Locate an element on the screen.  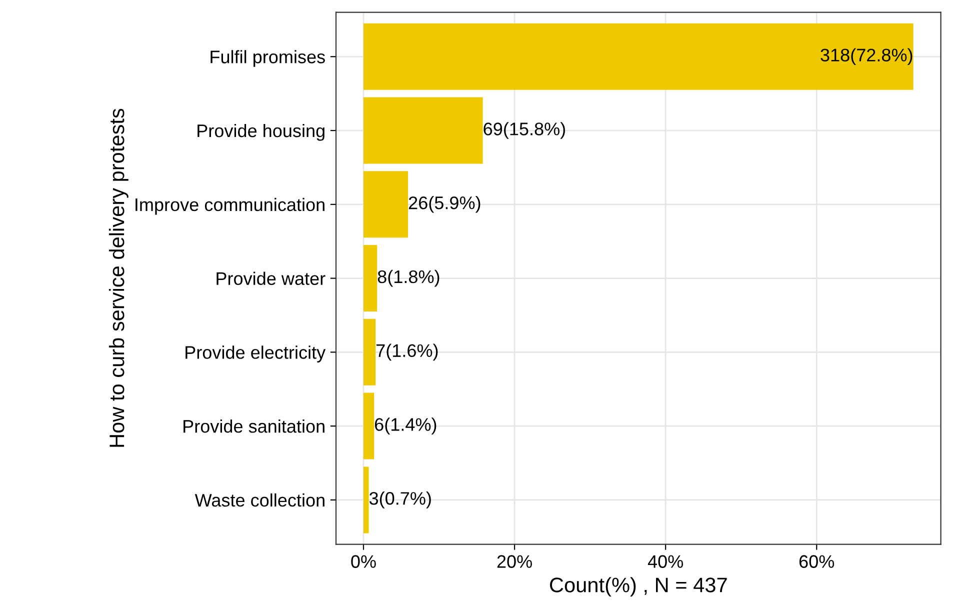
x-tick-label: 20% is located at coordinates (514, 561).